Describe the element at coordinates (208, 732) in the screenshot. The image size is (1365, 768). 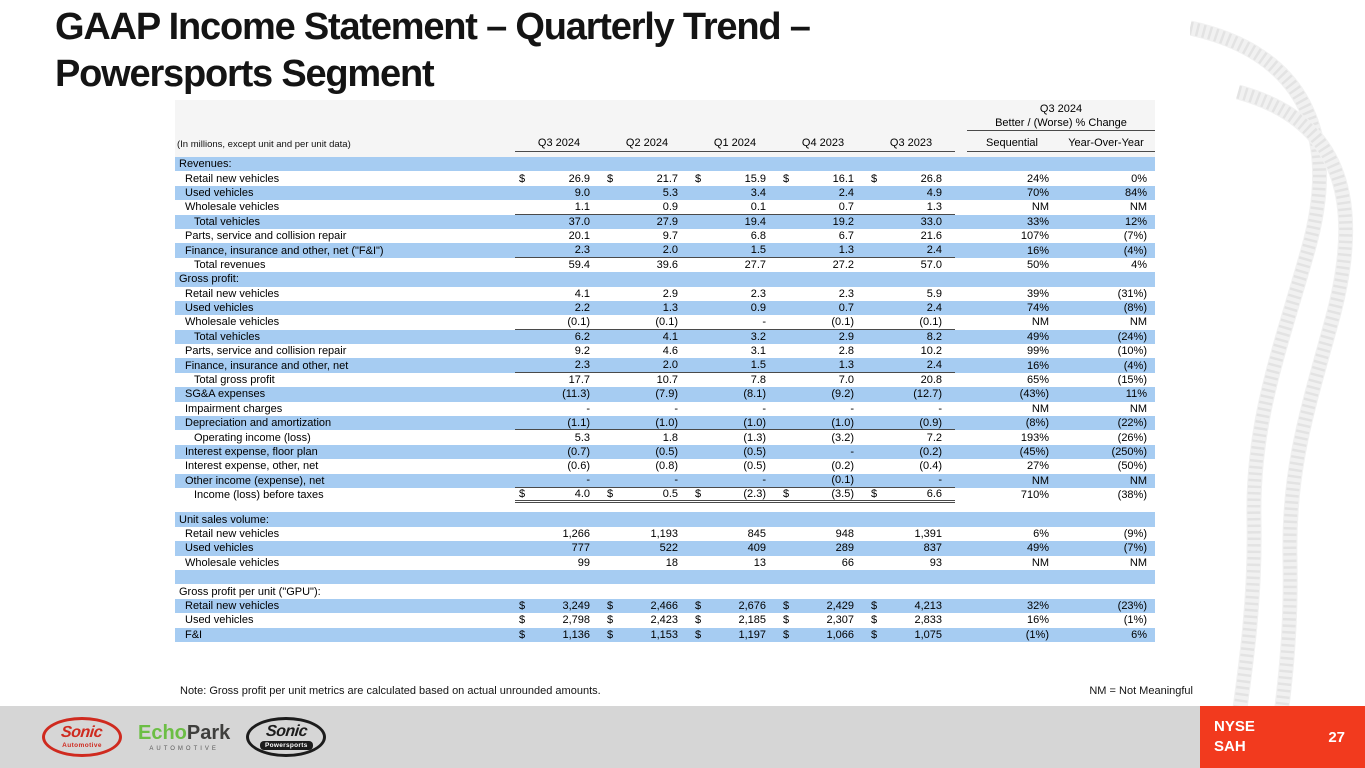
I see `echopark-wordmark-park: Park` at that location.